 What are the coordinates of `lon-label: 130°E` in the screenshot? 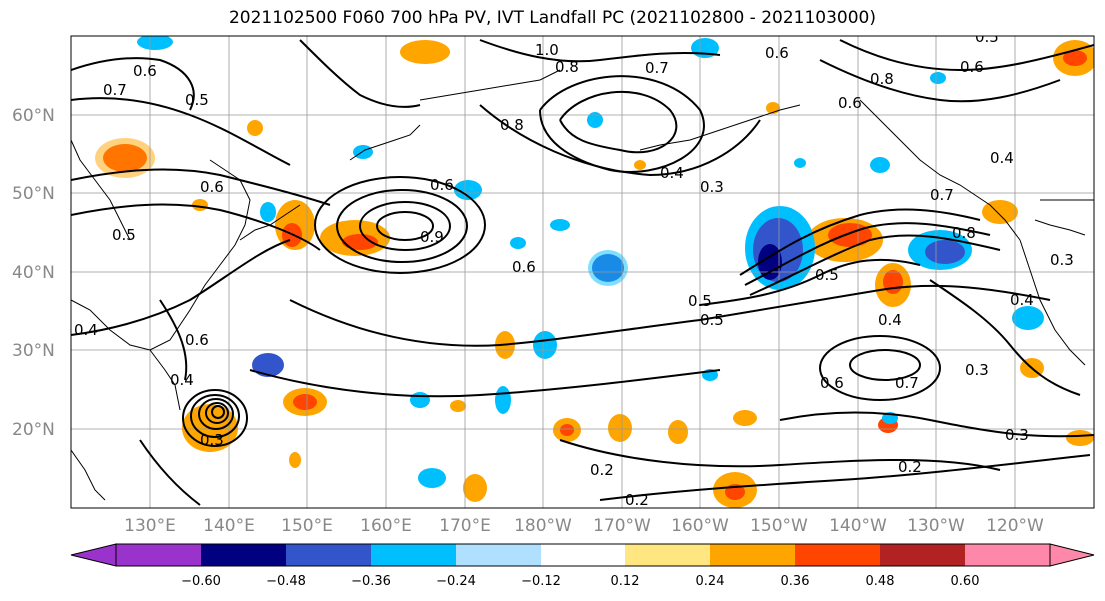 It's located at (150, 526).